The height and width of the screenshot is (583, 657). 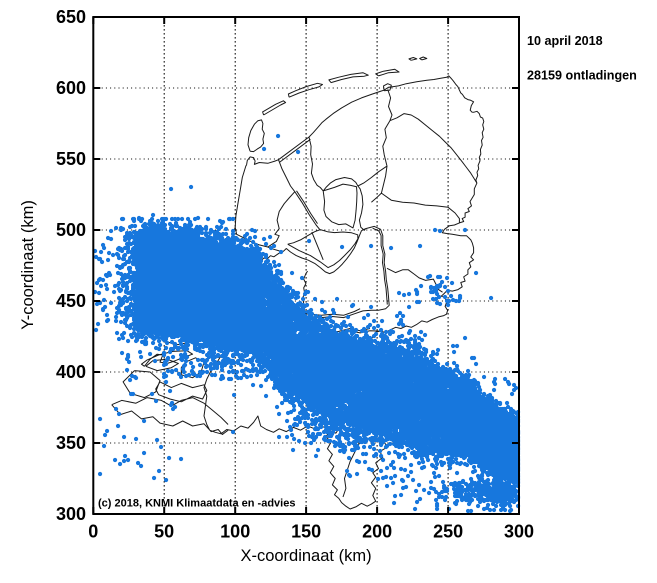 What do you see at coordinates (71, 17) in the screenshot?
I see `svg-text: 650` at bounding box center [71, 17].